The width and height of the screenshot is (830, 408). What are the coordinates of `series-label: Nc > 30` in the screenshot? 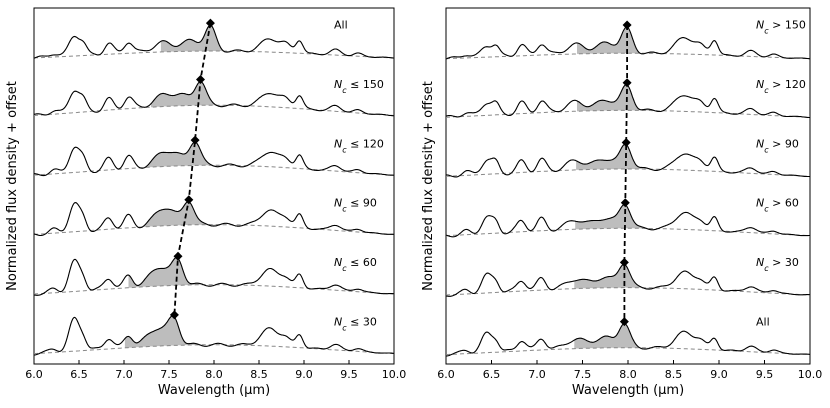 It's located at (777, 264).